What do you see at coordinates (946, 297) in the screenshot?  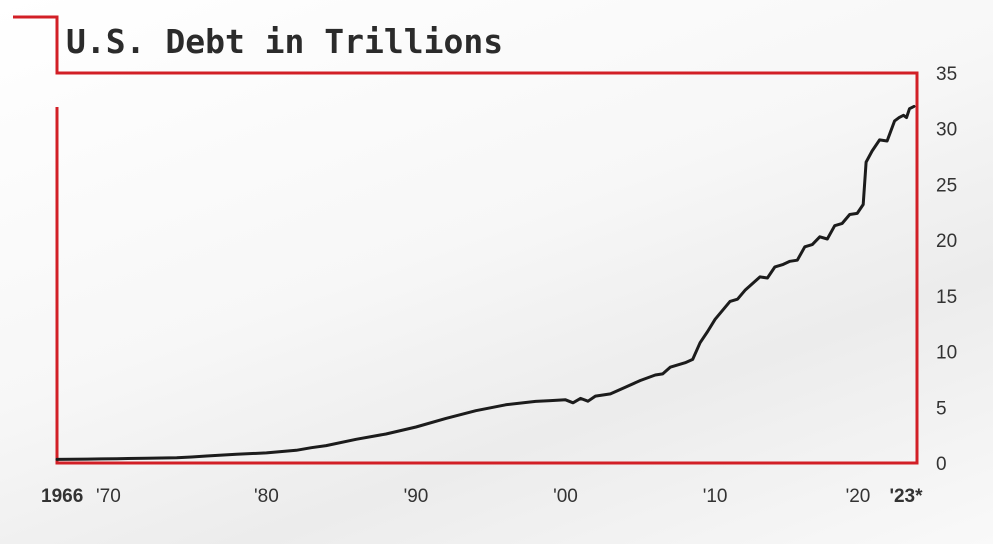 I see `y-tick-label: 15` at bounding box center [946, 297].